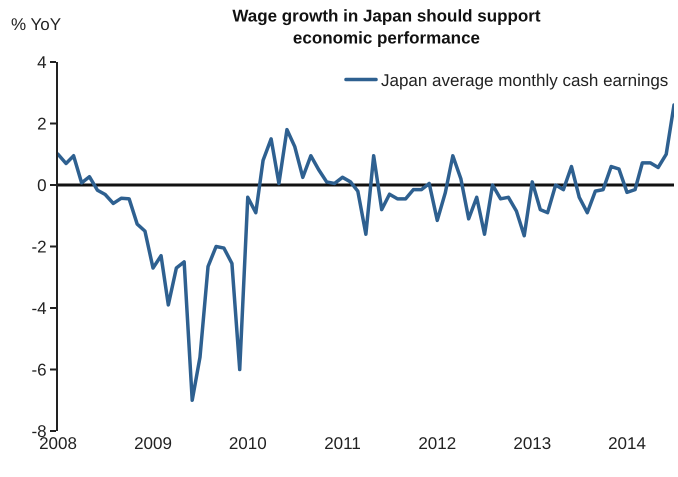  What do you see at coordinates (247, 443) in the screenshot?
I see `x-tick-label: 2010` at bounding box center [247, 443].